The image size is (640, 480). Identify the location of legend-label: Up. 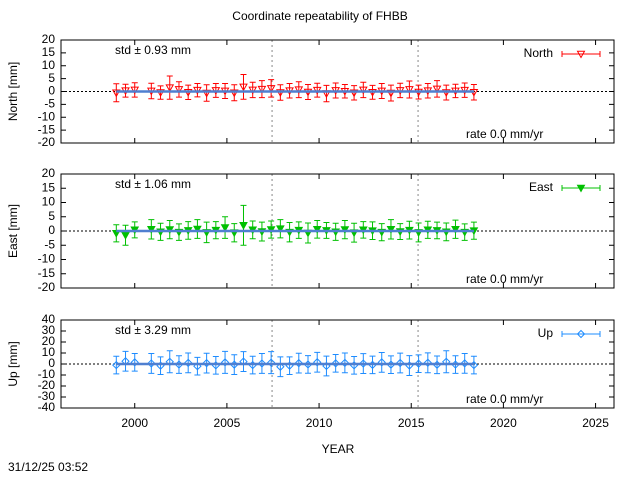
(546, 333).